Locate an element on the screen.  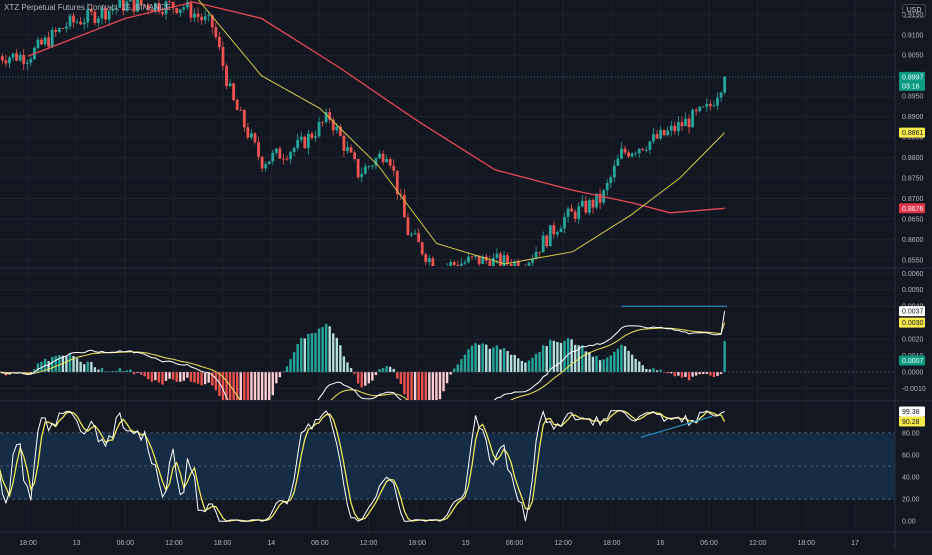
stoch-axis-tick: 0.00 is located at coordinates (909, 522).